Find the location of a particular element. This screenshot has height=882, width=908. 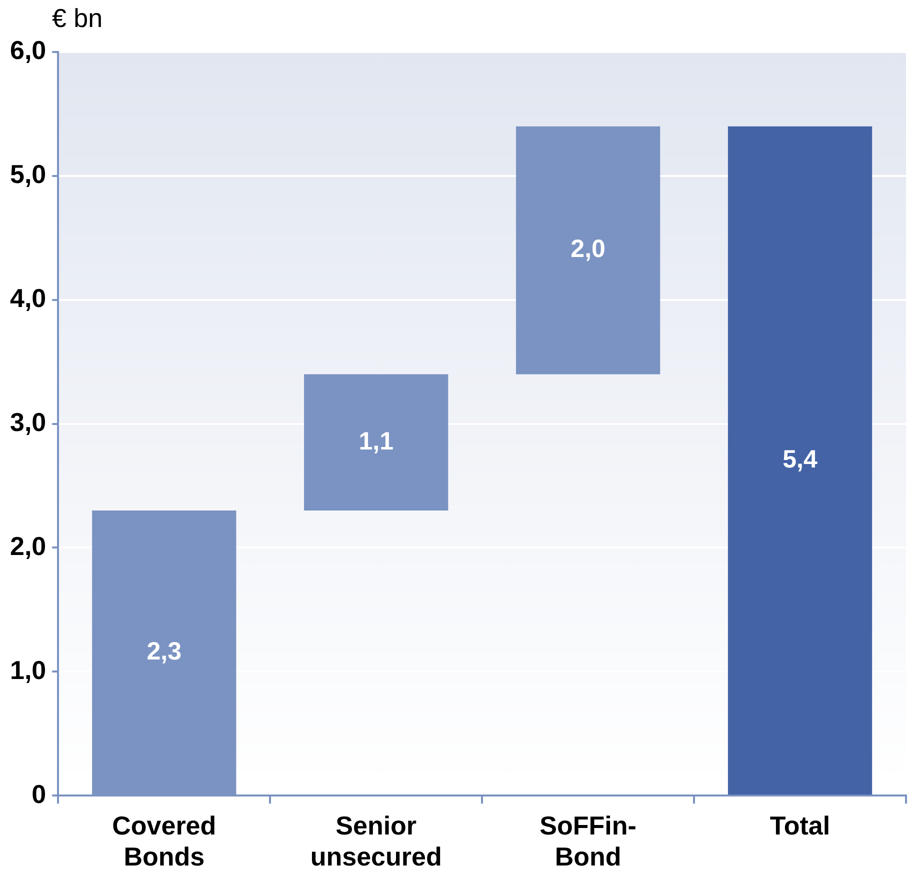

data-label: 2,0 is located at coordinates (588, 249).